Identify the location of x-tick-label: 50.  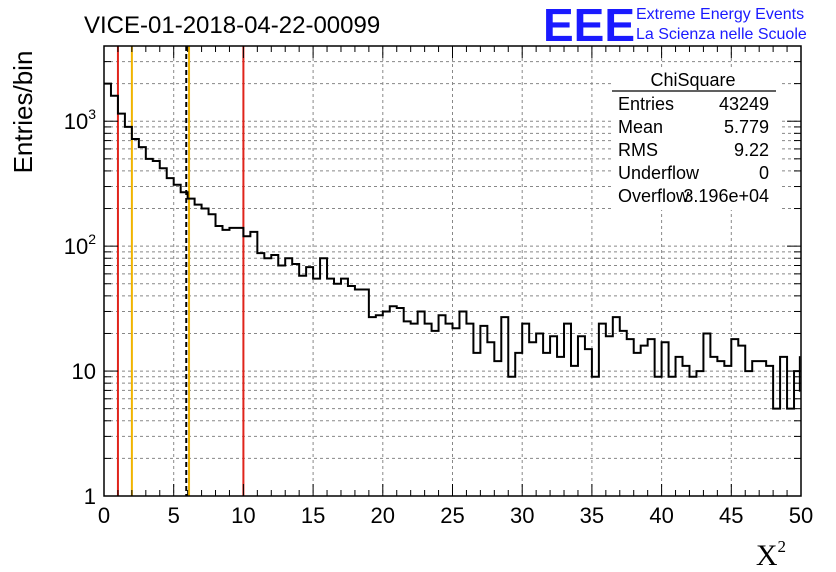
(801, 515).